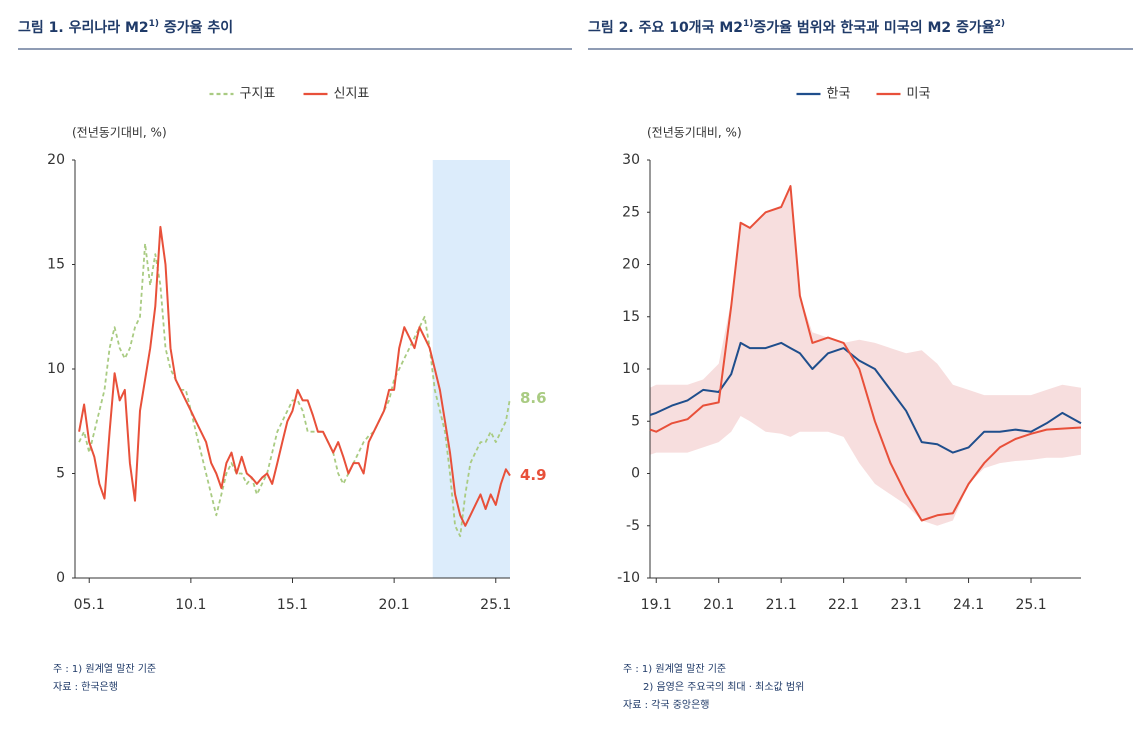  Describe the element at coordinates (906, 605) in the screenshot. I see `x-tick-label: 23.1` at that location.